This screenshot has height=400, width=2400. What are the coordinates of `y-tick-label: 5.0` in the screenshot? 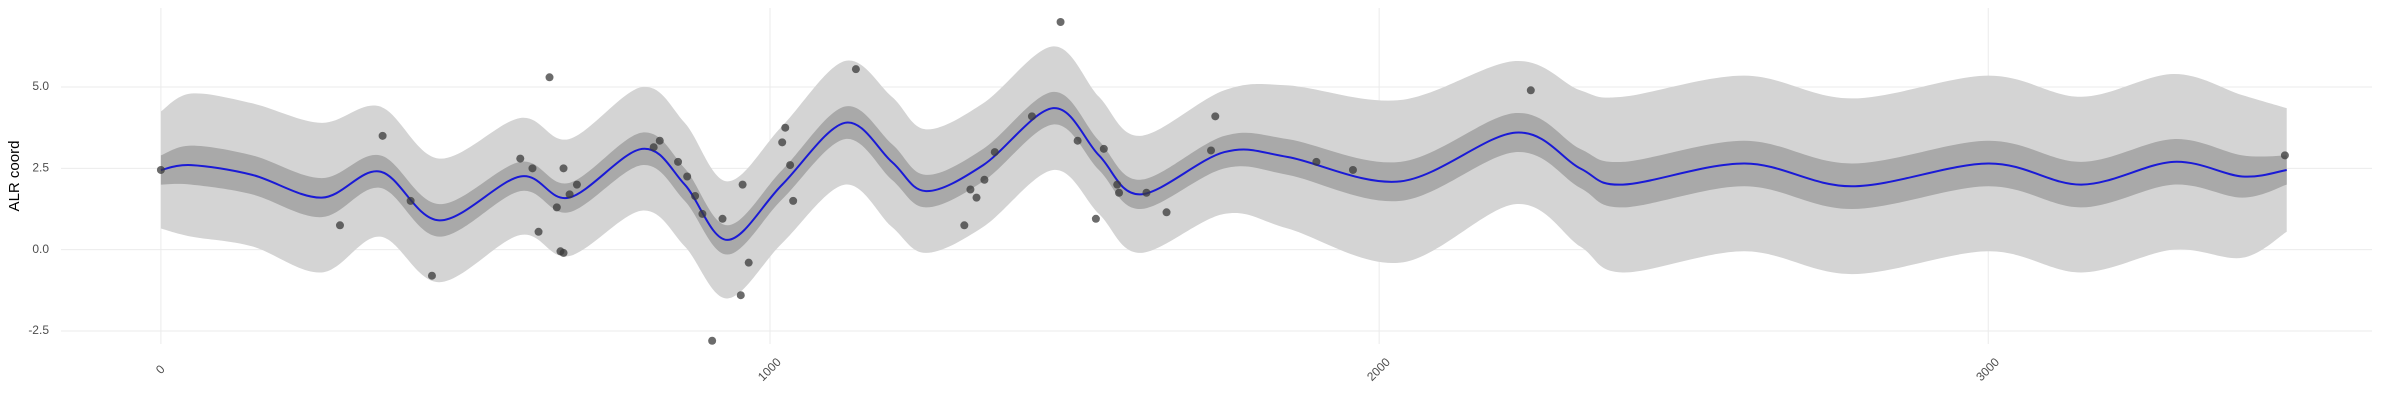 It's located at (40, 86).